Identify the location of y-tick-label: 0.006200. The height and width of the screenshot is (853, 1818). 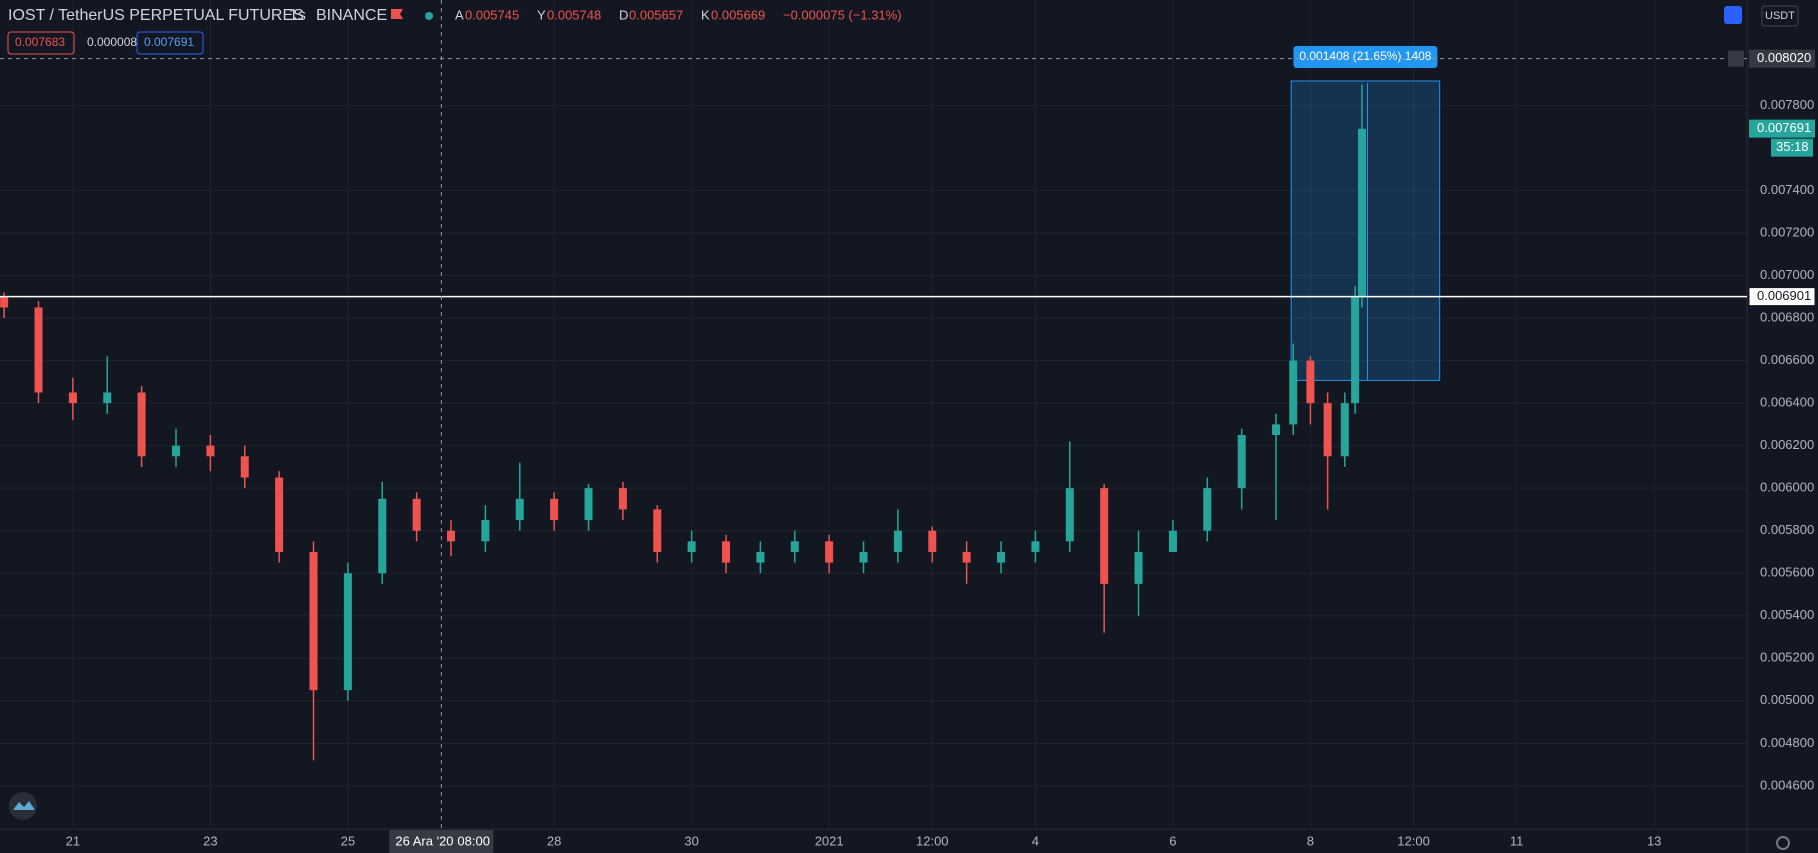
(1787, 444).